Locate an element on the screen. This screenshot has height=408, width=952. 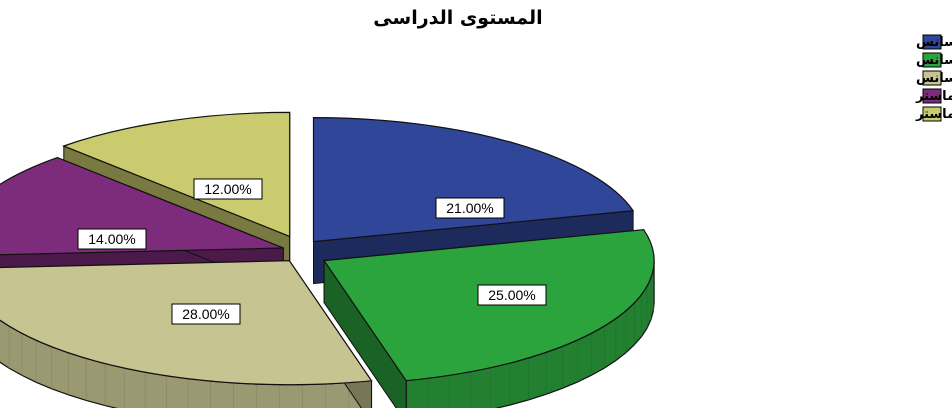
legend-label: ثالثة ليسانس is located at coordinates (934, 78).